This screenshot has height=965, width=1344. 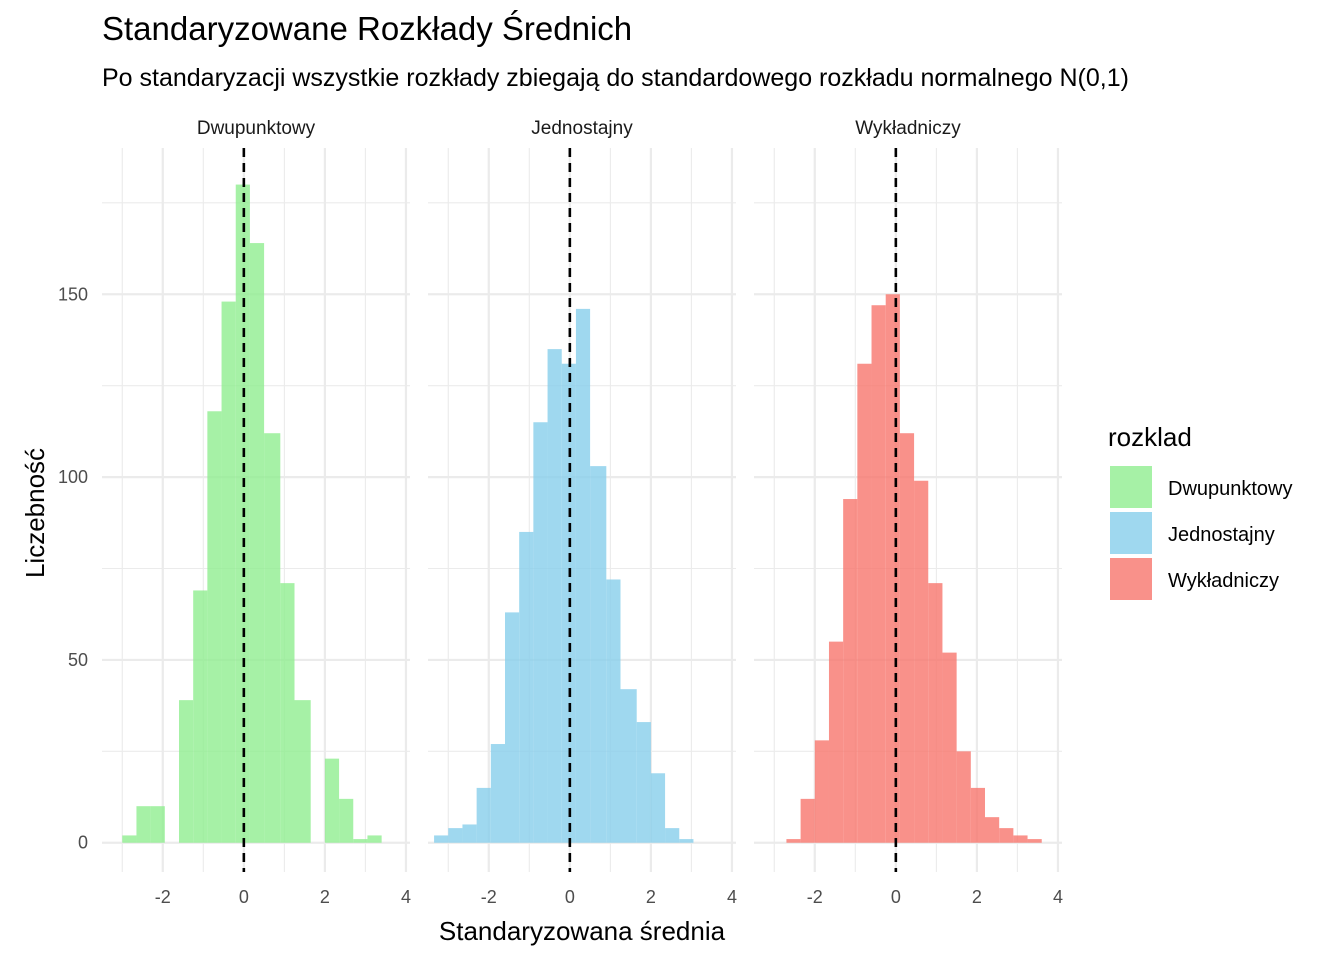 I want to click on y-tick-label: 0, so click(x=83, y=843).